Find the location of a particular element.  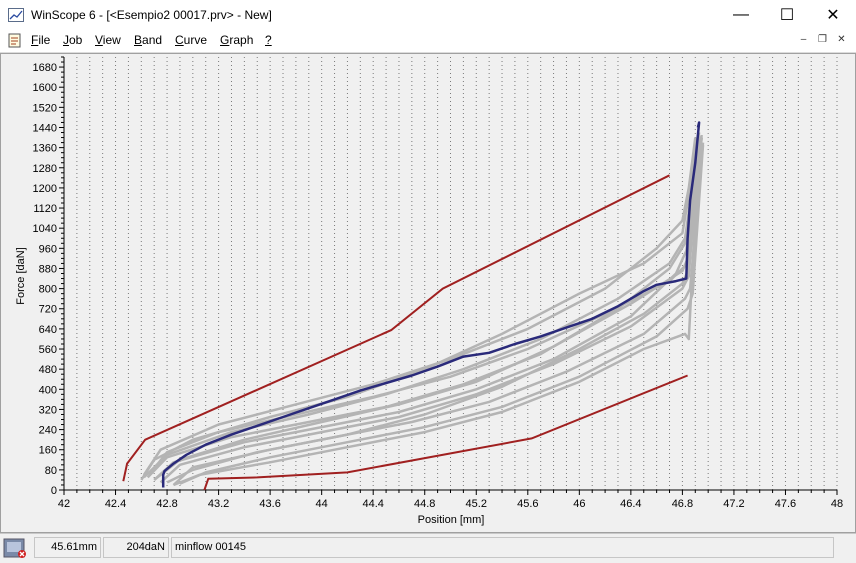

y-tick-label: 0 is located at coordinates (54, 491).